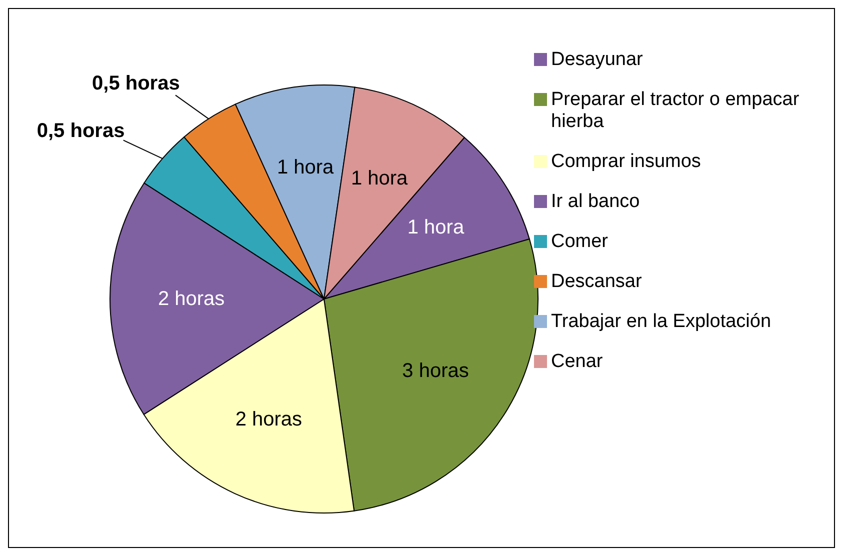 This screenshot has width=843, height=556. Describe the element at coordinates (580, 242) in the screenshot. I see `legend-label: Comer` at that location.